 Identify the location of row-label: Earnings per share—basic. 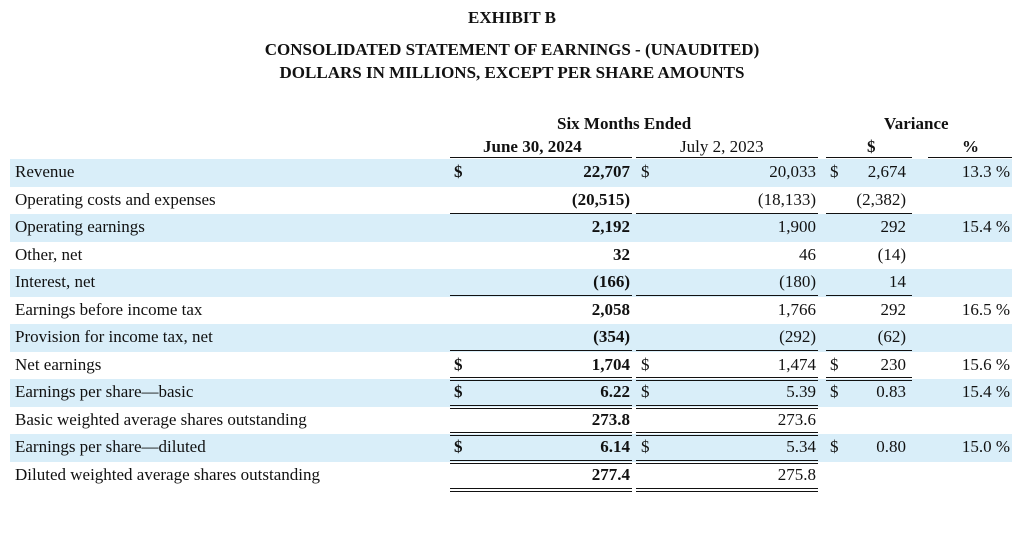
(104, 391).